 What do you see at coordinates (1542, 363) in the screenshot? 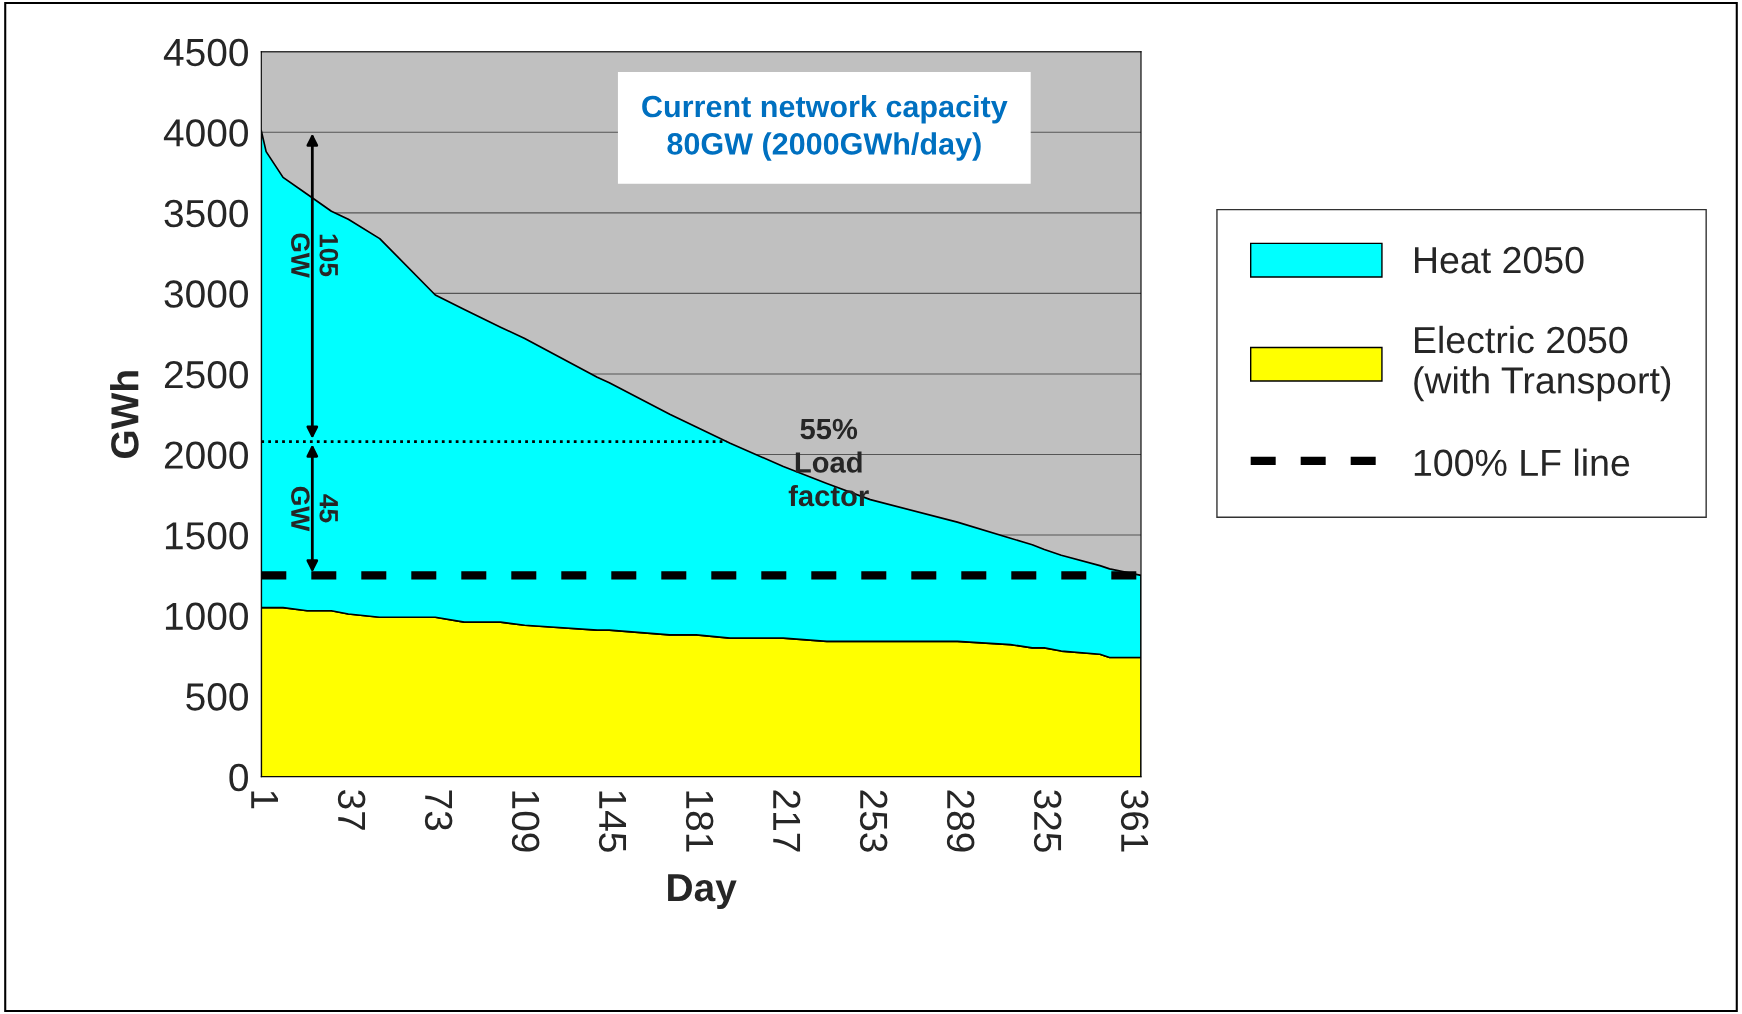
I see `legend-label: Electric 2050 (with Transport)` at bounding box center [1542, 363].